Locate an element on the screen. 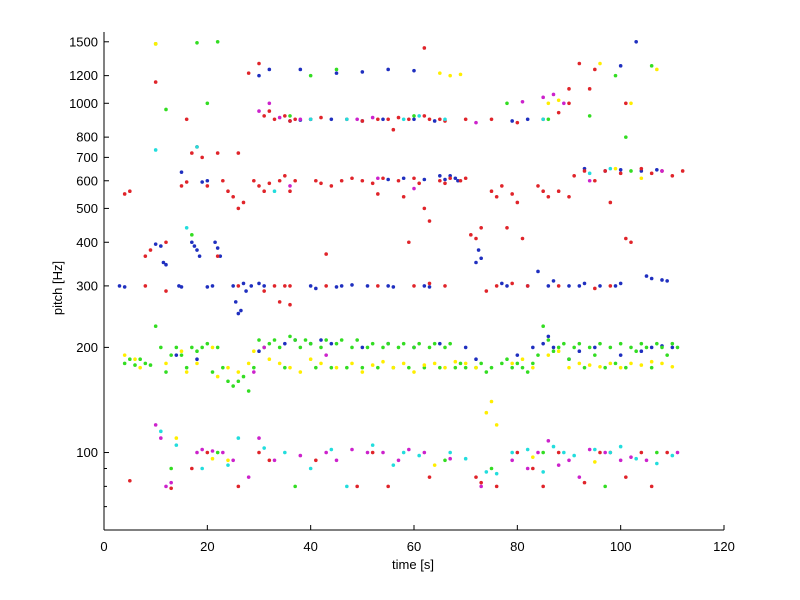  x-tick-label: 120 is located at coordinates (724, 546).